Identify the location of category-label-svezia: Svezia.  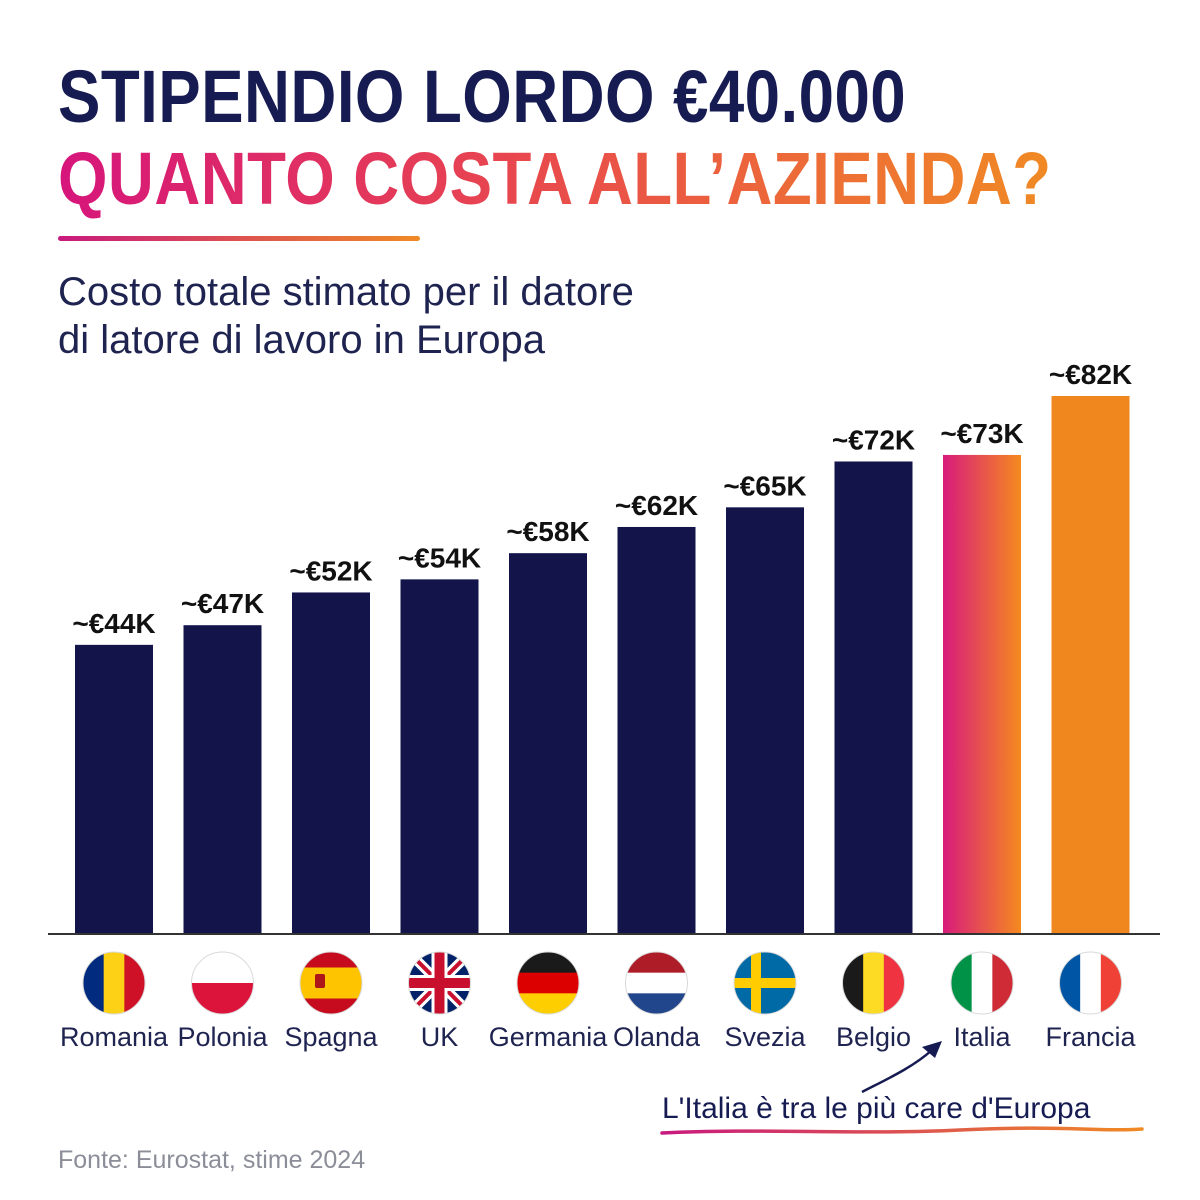
(765, 1037).